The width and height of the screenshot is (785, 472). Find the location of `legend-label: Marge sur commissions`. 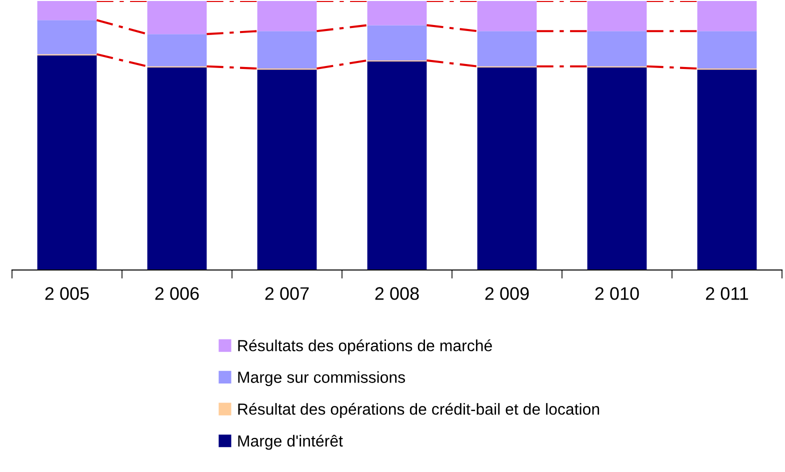

legend-label: Marge sur commissions is located at coordinates (322, 378).